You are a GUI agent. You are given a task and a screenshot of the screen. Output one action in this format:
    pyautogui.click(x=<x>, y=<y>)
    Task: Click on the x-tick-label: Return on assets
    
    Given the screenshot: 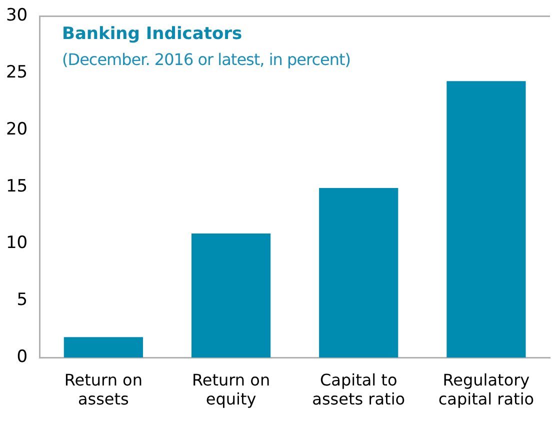 What is the action you would take?
    pyautogui.click(x=103, y=389)
    